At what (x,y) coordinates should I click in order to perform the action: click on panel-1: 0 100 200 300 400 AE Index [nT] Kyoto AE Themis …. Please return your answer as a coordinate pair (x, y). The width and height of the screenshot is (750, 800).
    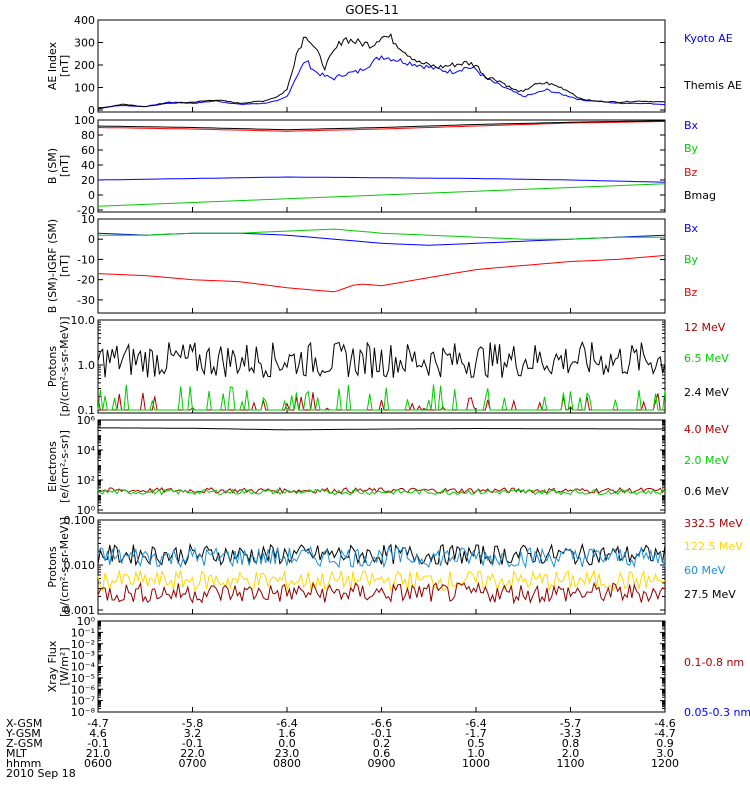
    Looking at the image, I should click on (394, 65).